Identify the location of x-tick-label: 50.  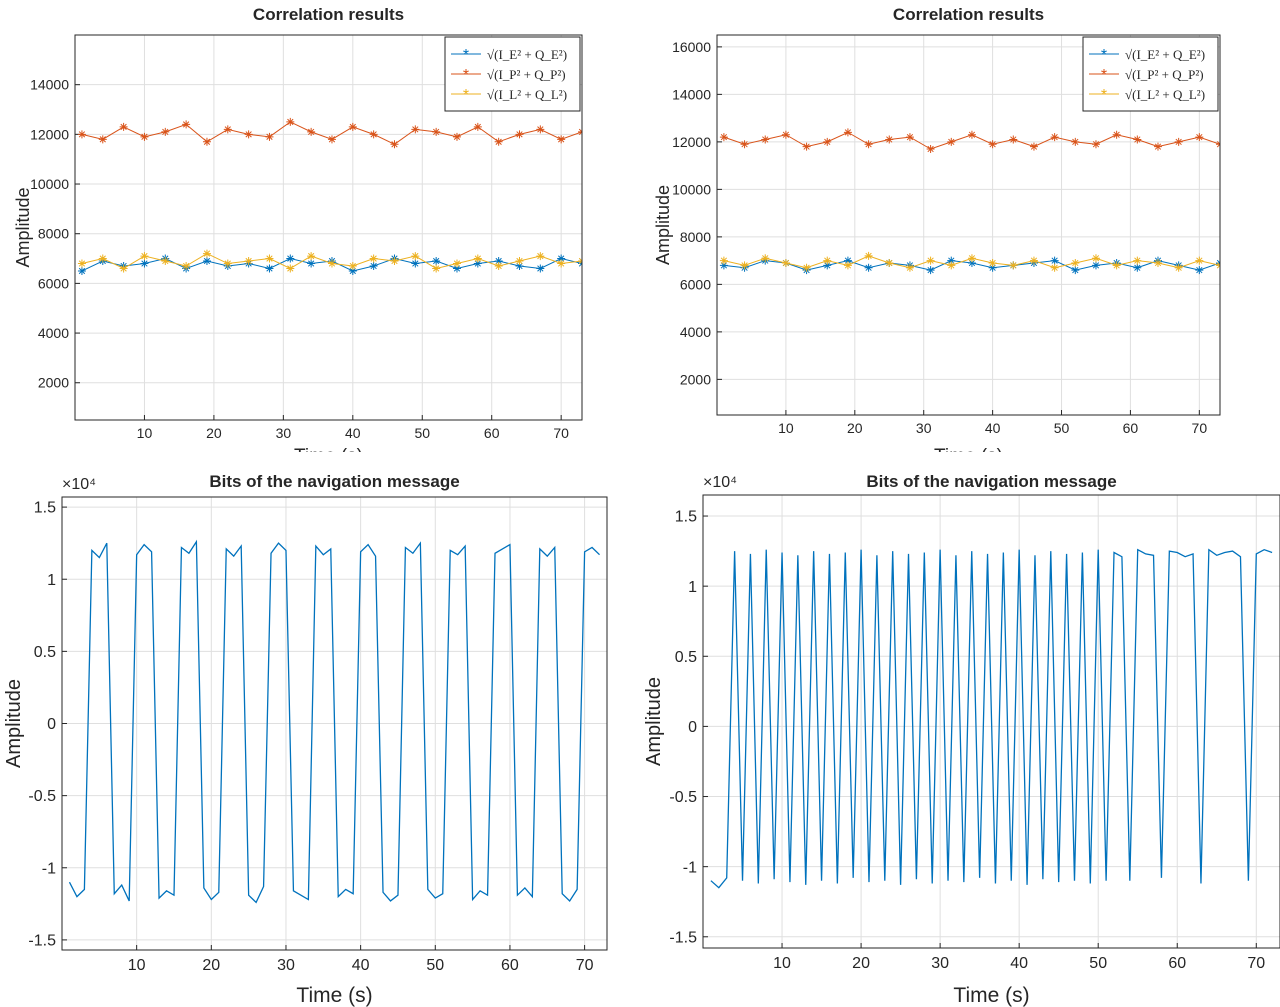
(435, 965).